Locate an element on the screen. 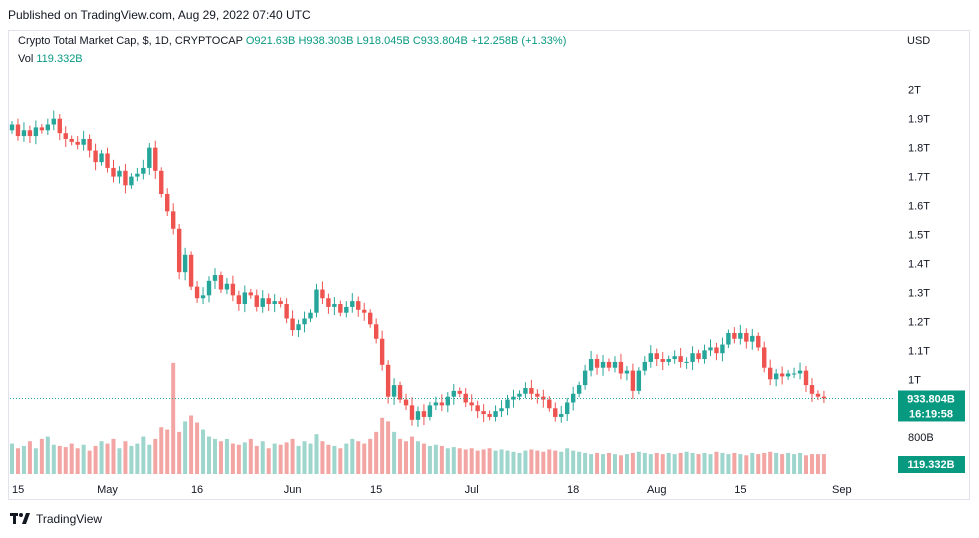 The width and height of the screenshot is (979, 538). high-value: H938.303B is located at coordinates (326, 41).